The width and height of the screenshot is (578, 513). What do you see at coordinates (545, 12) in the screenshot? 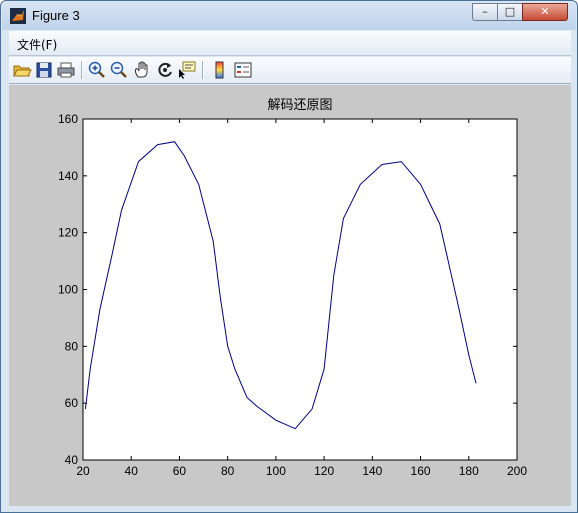
I see `close-button: ✕` at bounding box center [545, 12].